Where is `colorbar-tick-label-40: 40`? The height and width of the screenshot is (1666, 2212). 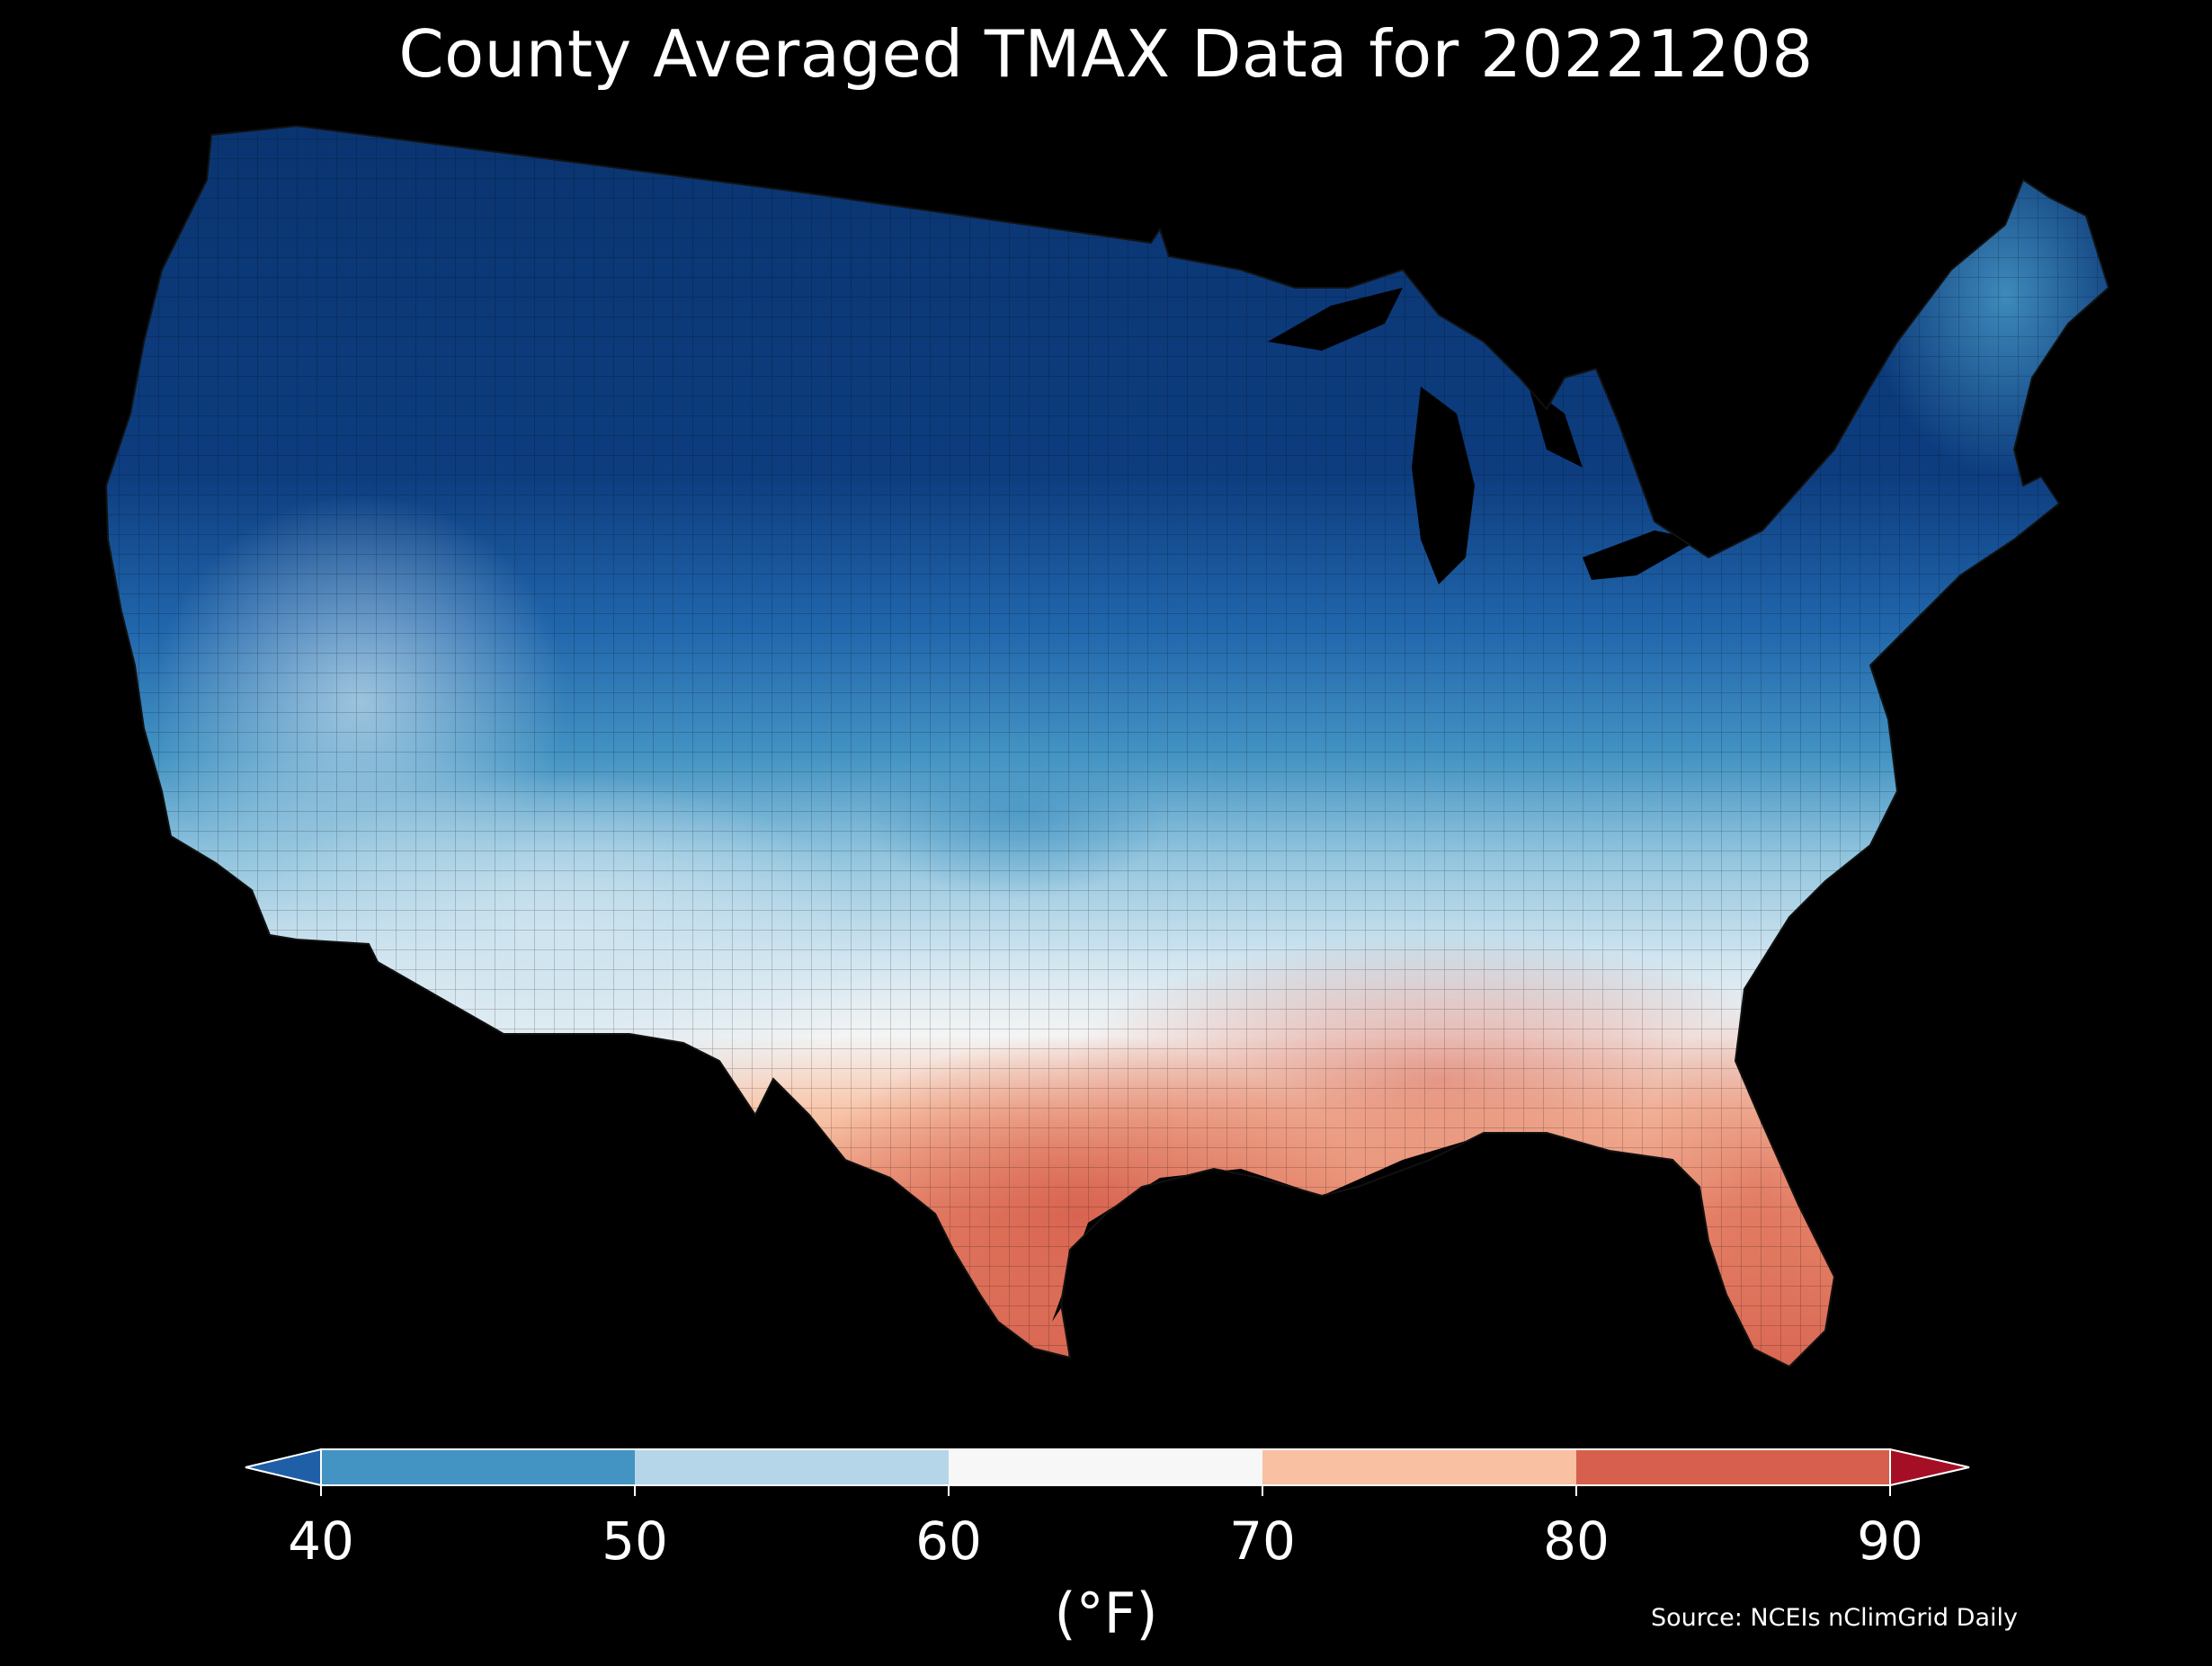 colorbar-tick-label-40: 40 is located at coordinates (321, 1541).